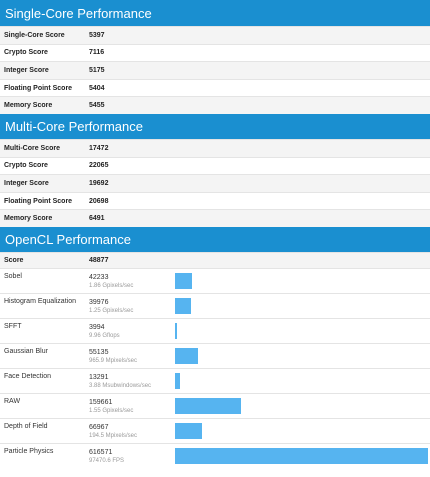 This screenshot has height=477, width=430. I want to click on workload-label: RAW, so click(12, 401).